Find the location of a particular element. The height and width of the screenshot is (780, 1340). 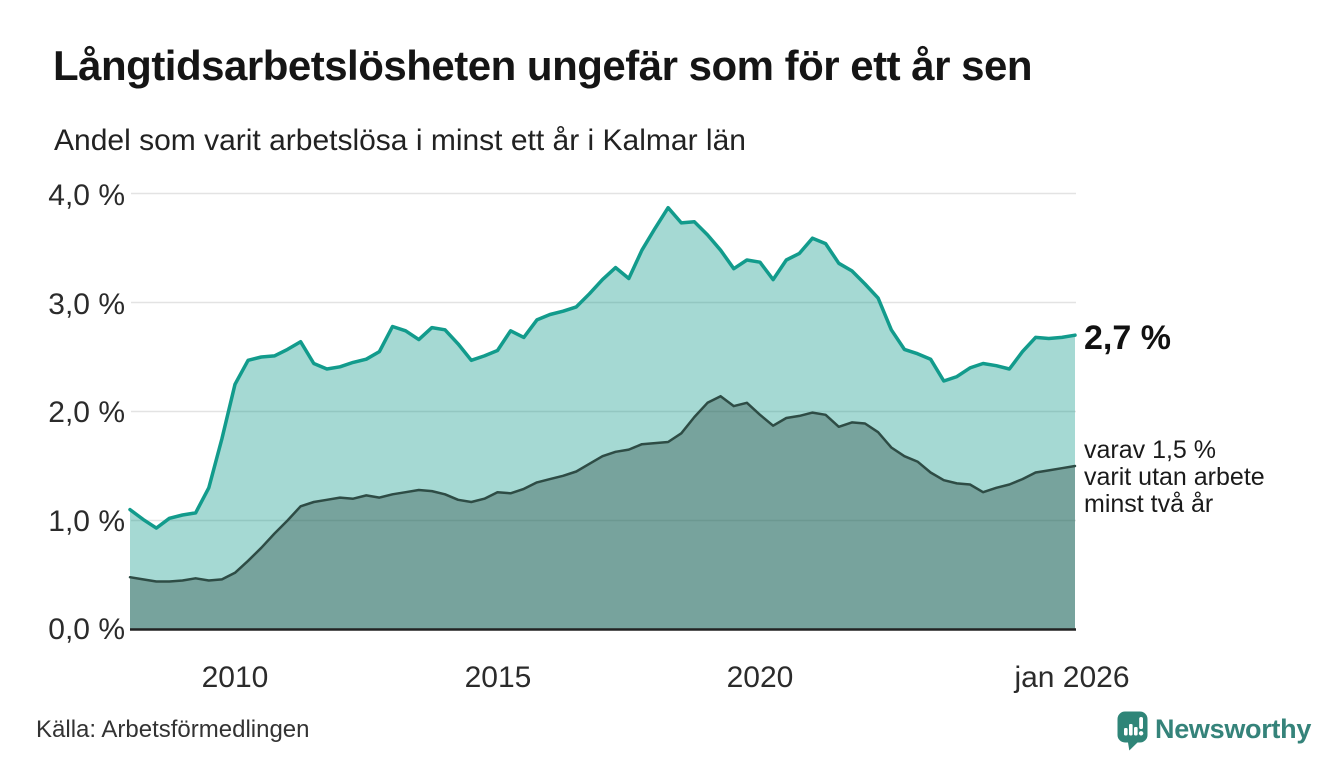

x-tick-jan-2026: jan 2026 is located at coordinates (1072, 677).